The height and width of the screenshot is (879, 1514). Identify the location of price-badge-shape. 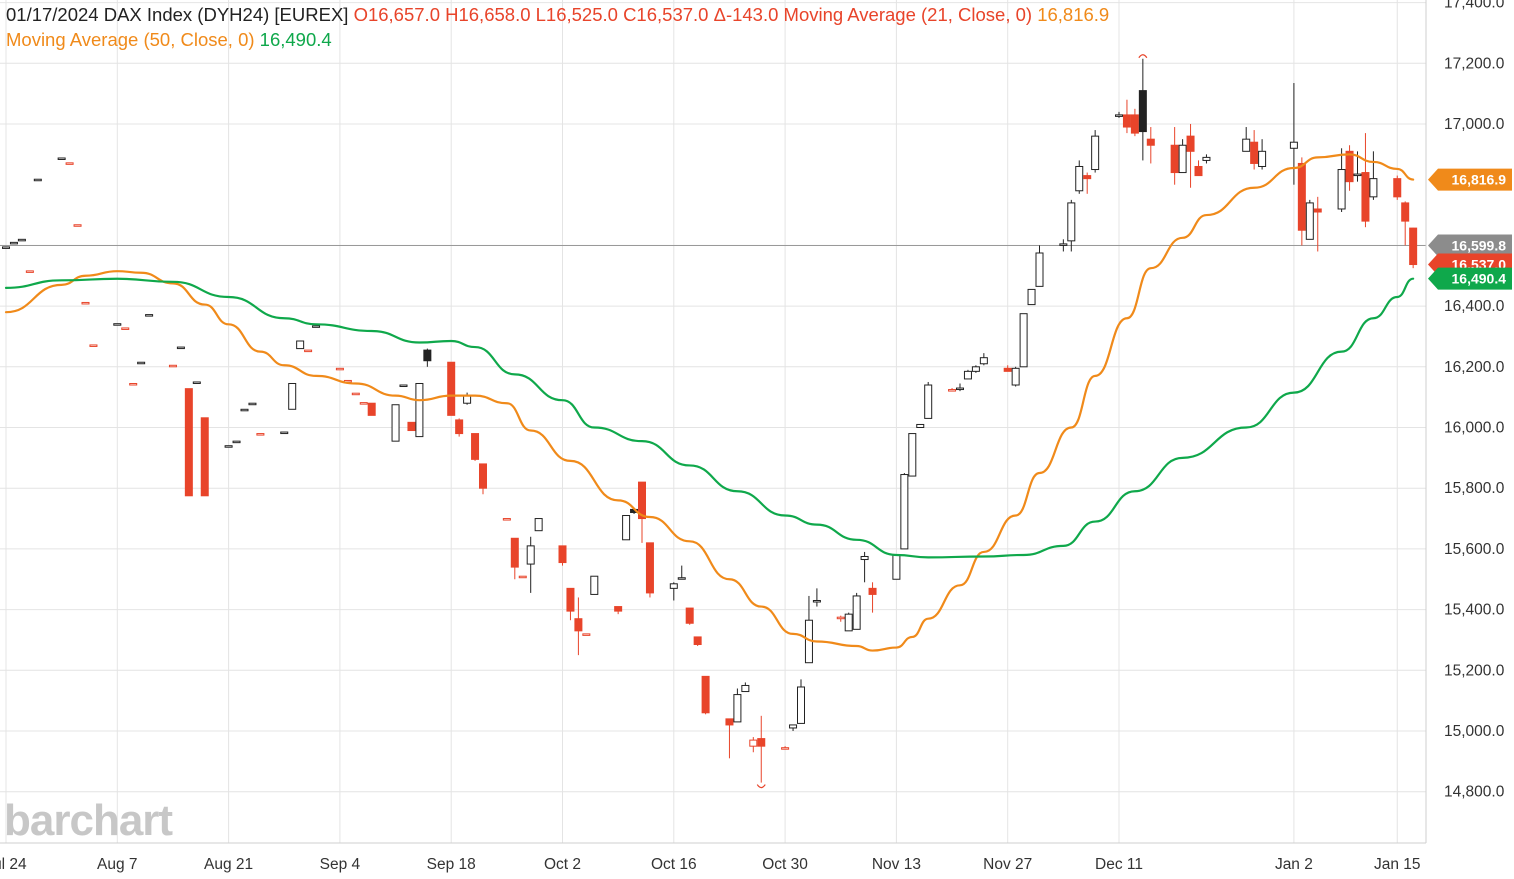
(1470, 278).